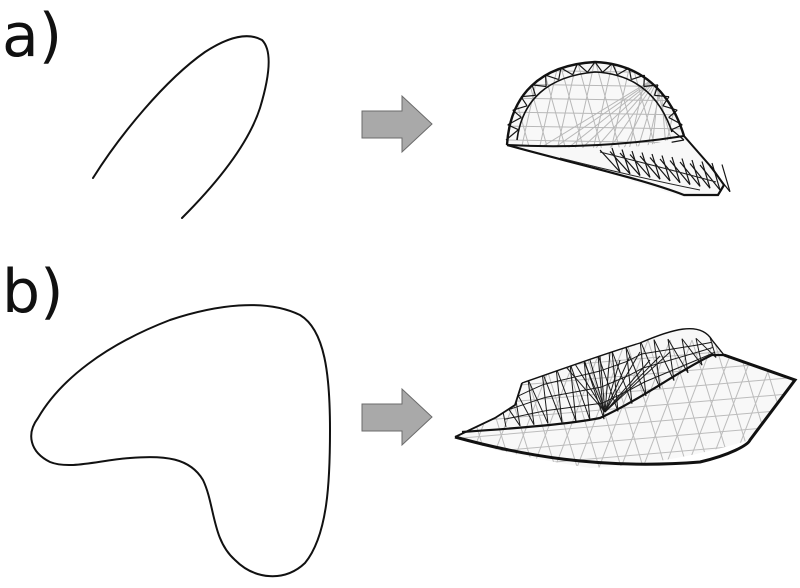  I want to click on panel-a-output-mesh, so click(608, 128).